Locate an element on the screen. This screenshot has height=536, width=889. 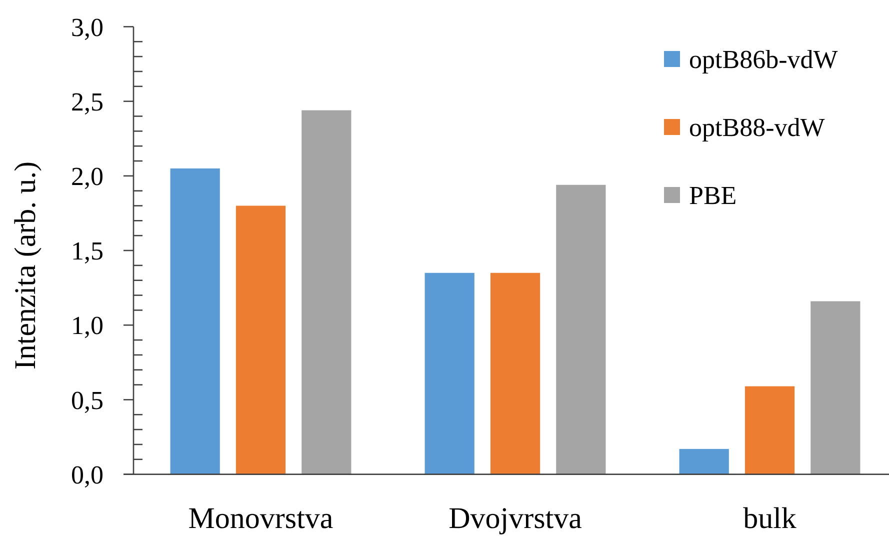
y-axis-title: Intenzita (arb. u.) is located at coordinates (25, 265).